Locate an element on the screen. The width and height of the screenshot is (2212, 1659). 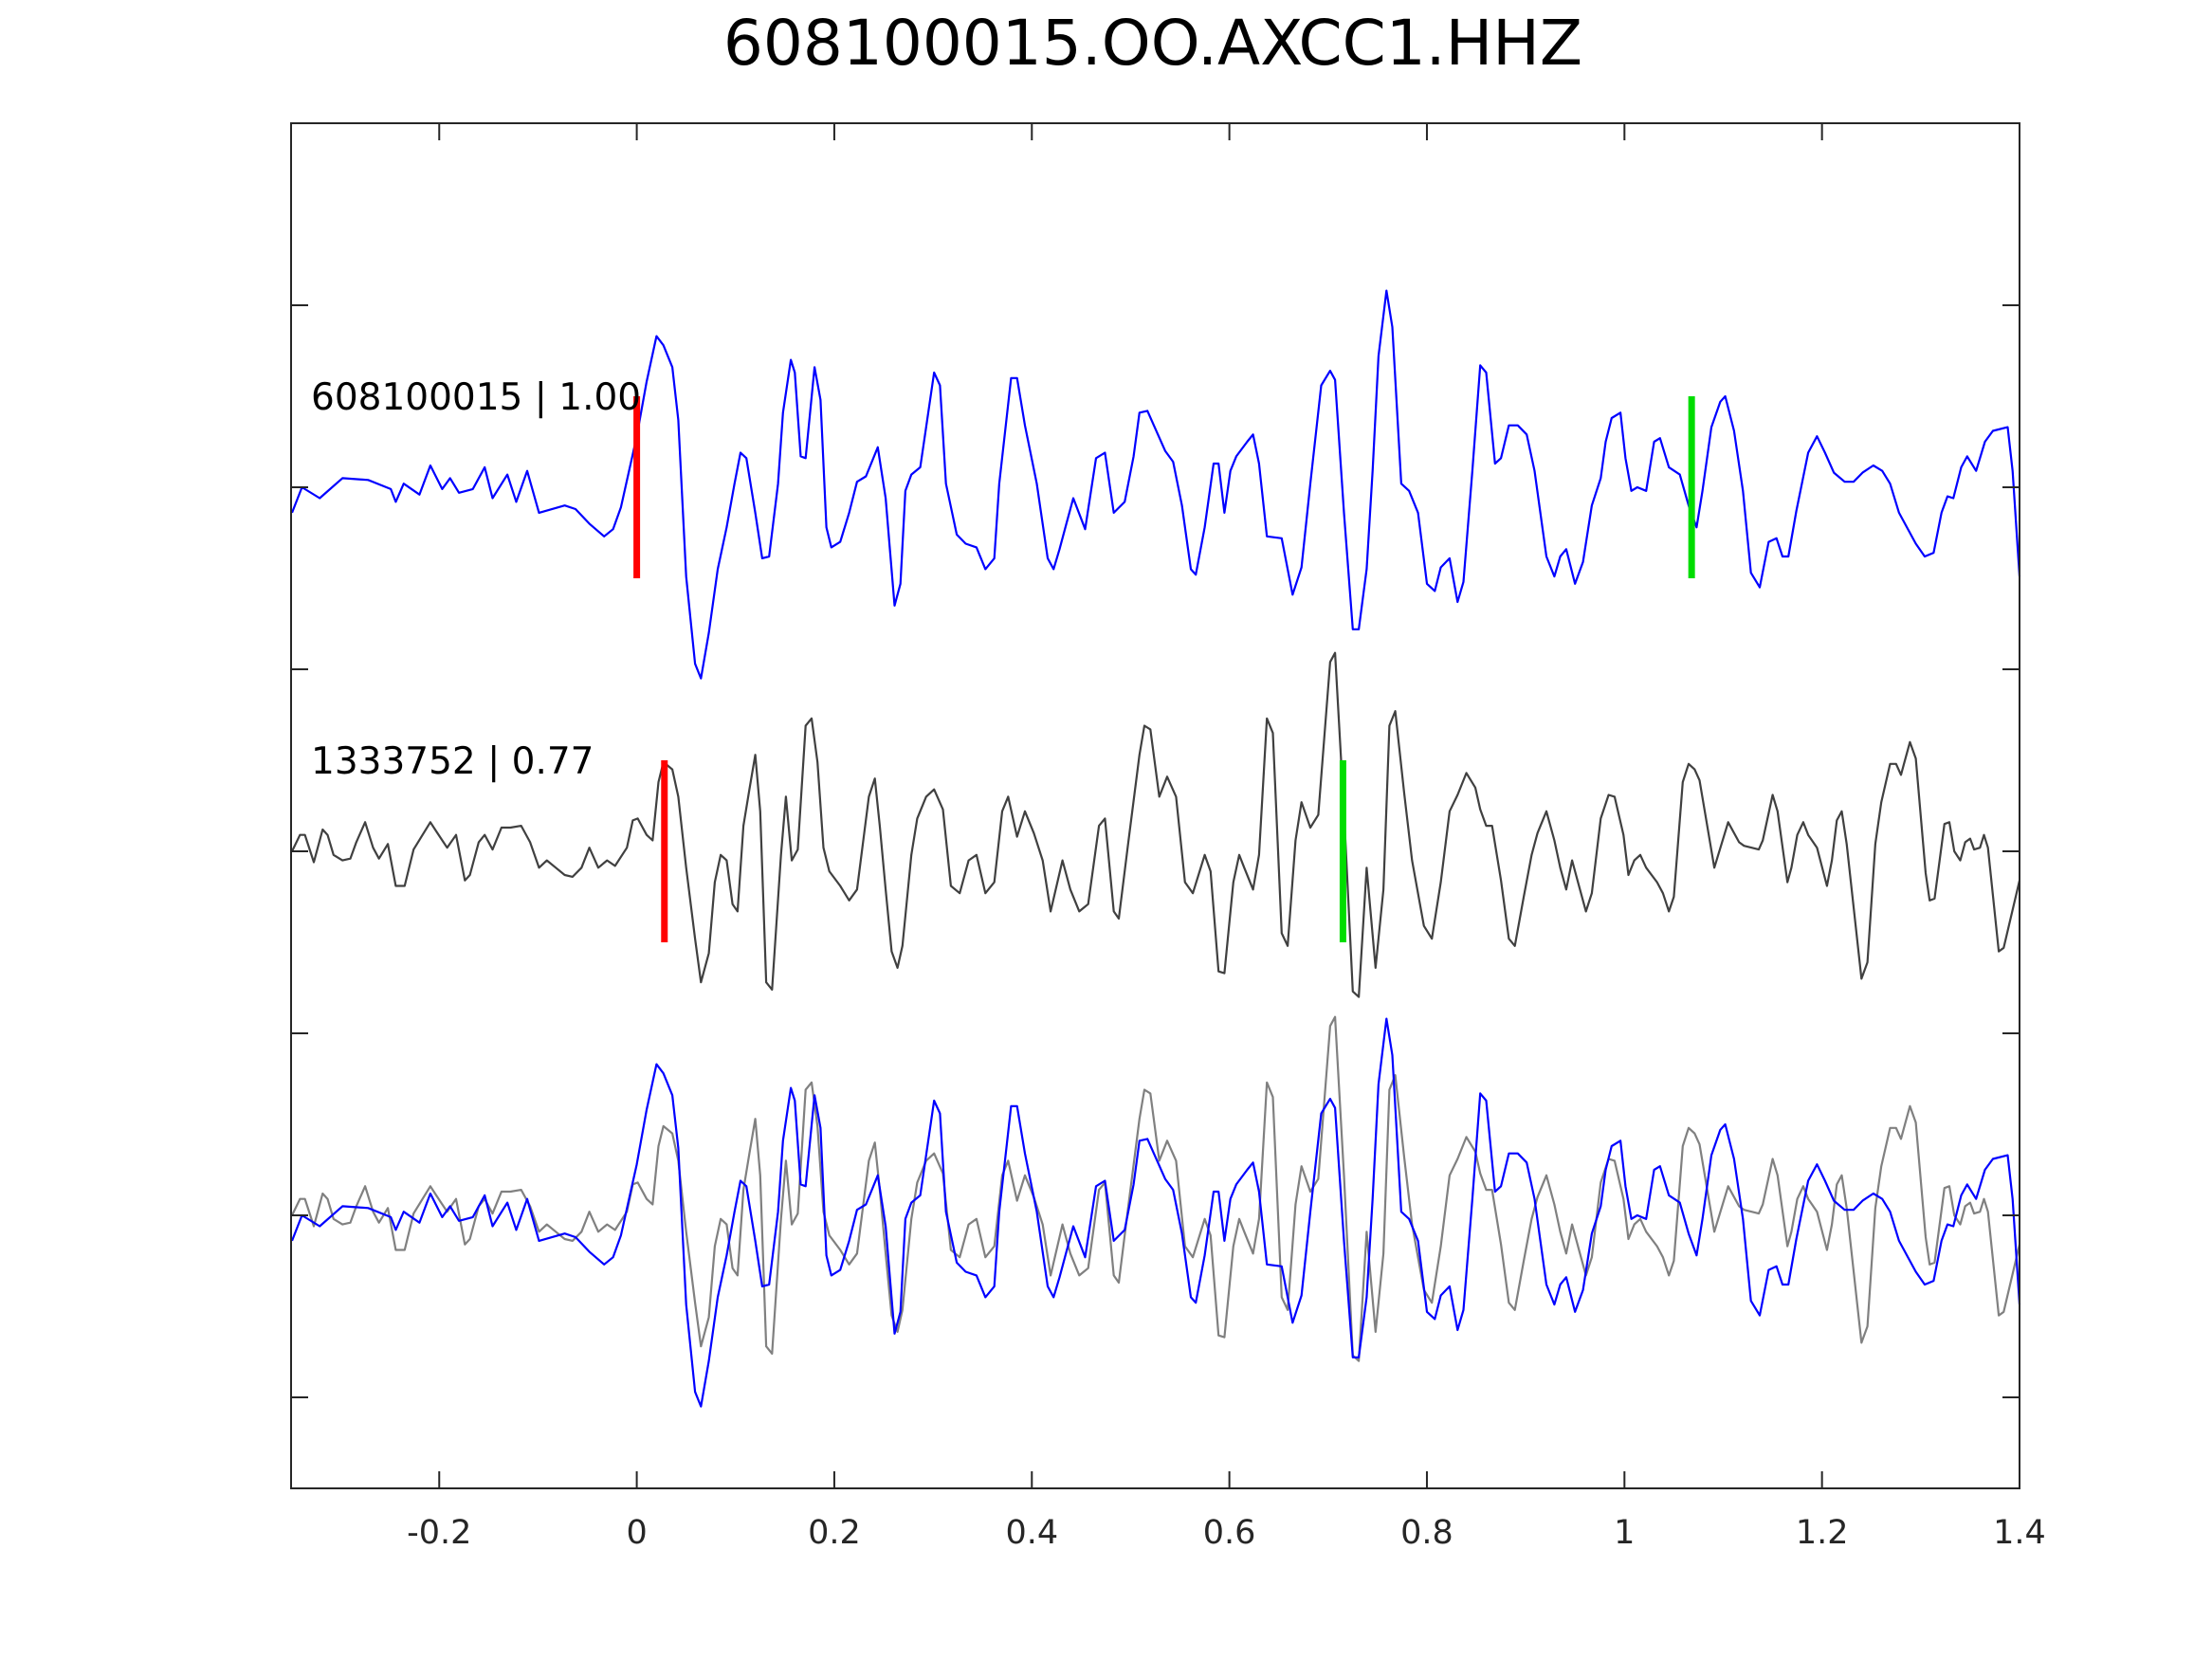
x-tick-label: 1.4 is located at coordinates (2019, 1533).